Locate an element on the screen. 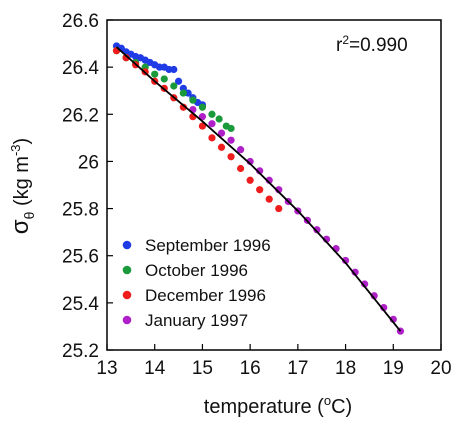  x-tick-label: 19 is located at coordinates (393, 368).